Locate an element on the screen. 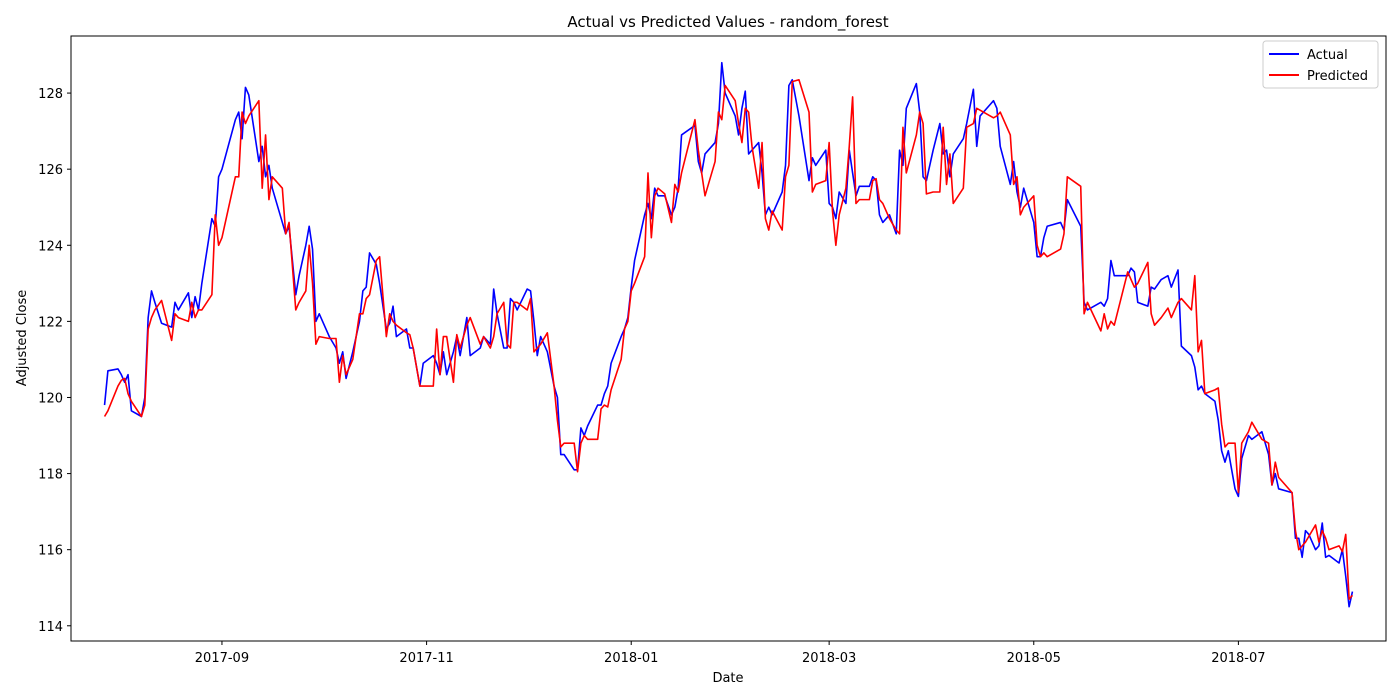  y-tick-label: 122 is located at coordinates (50, 322).